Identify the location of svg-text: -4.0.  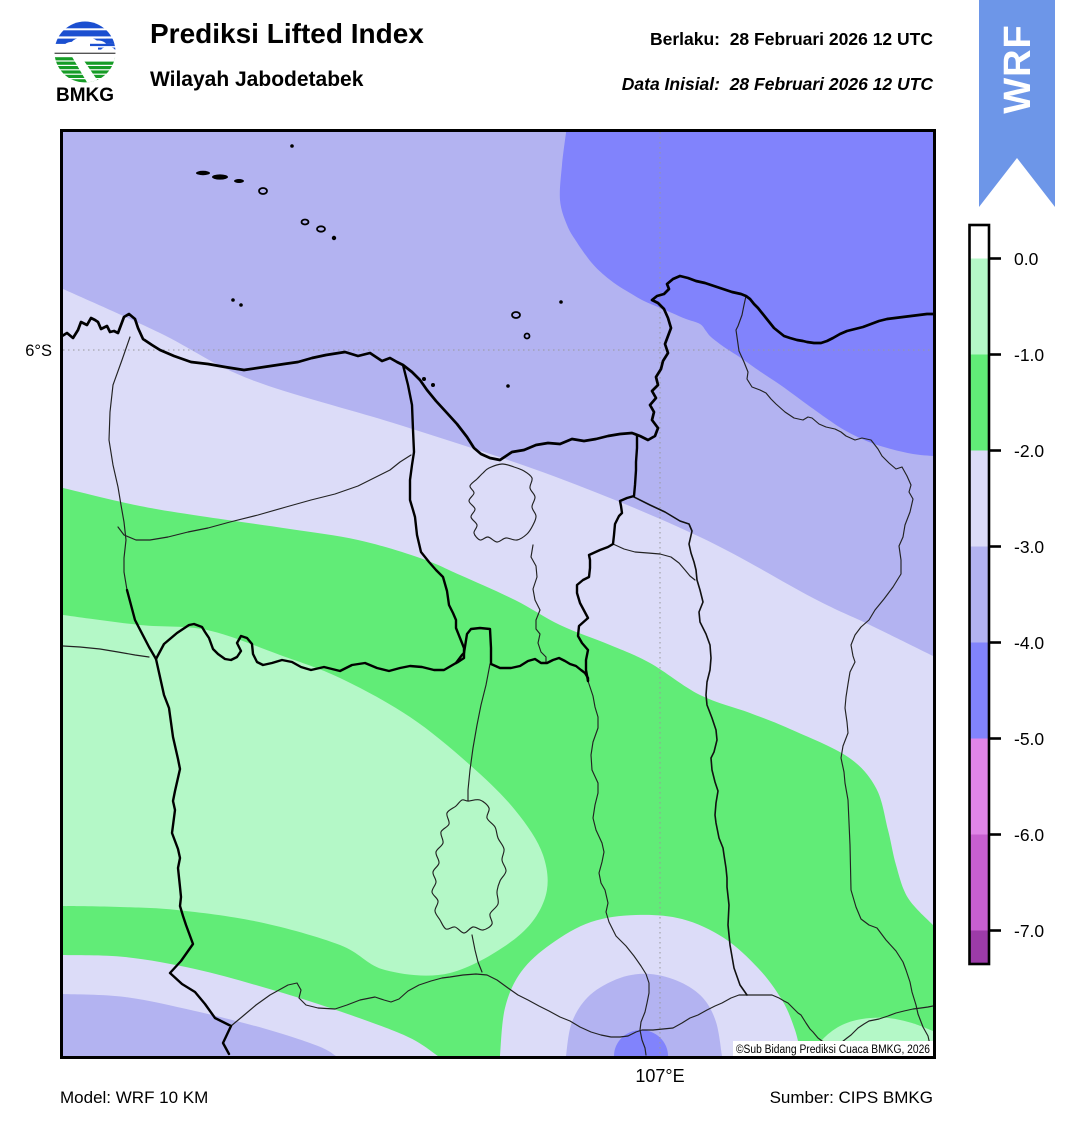
(1029, 643).